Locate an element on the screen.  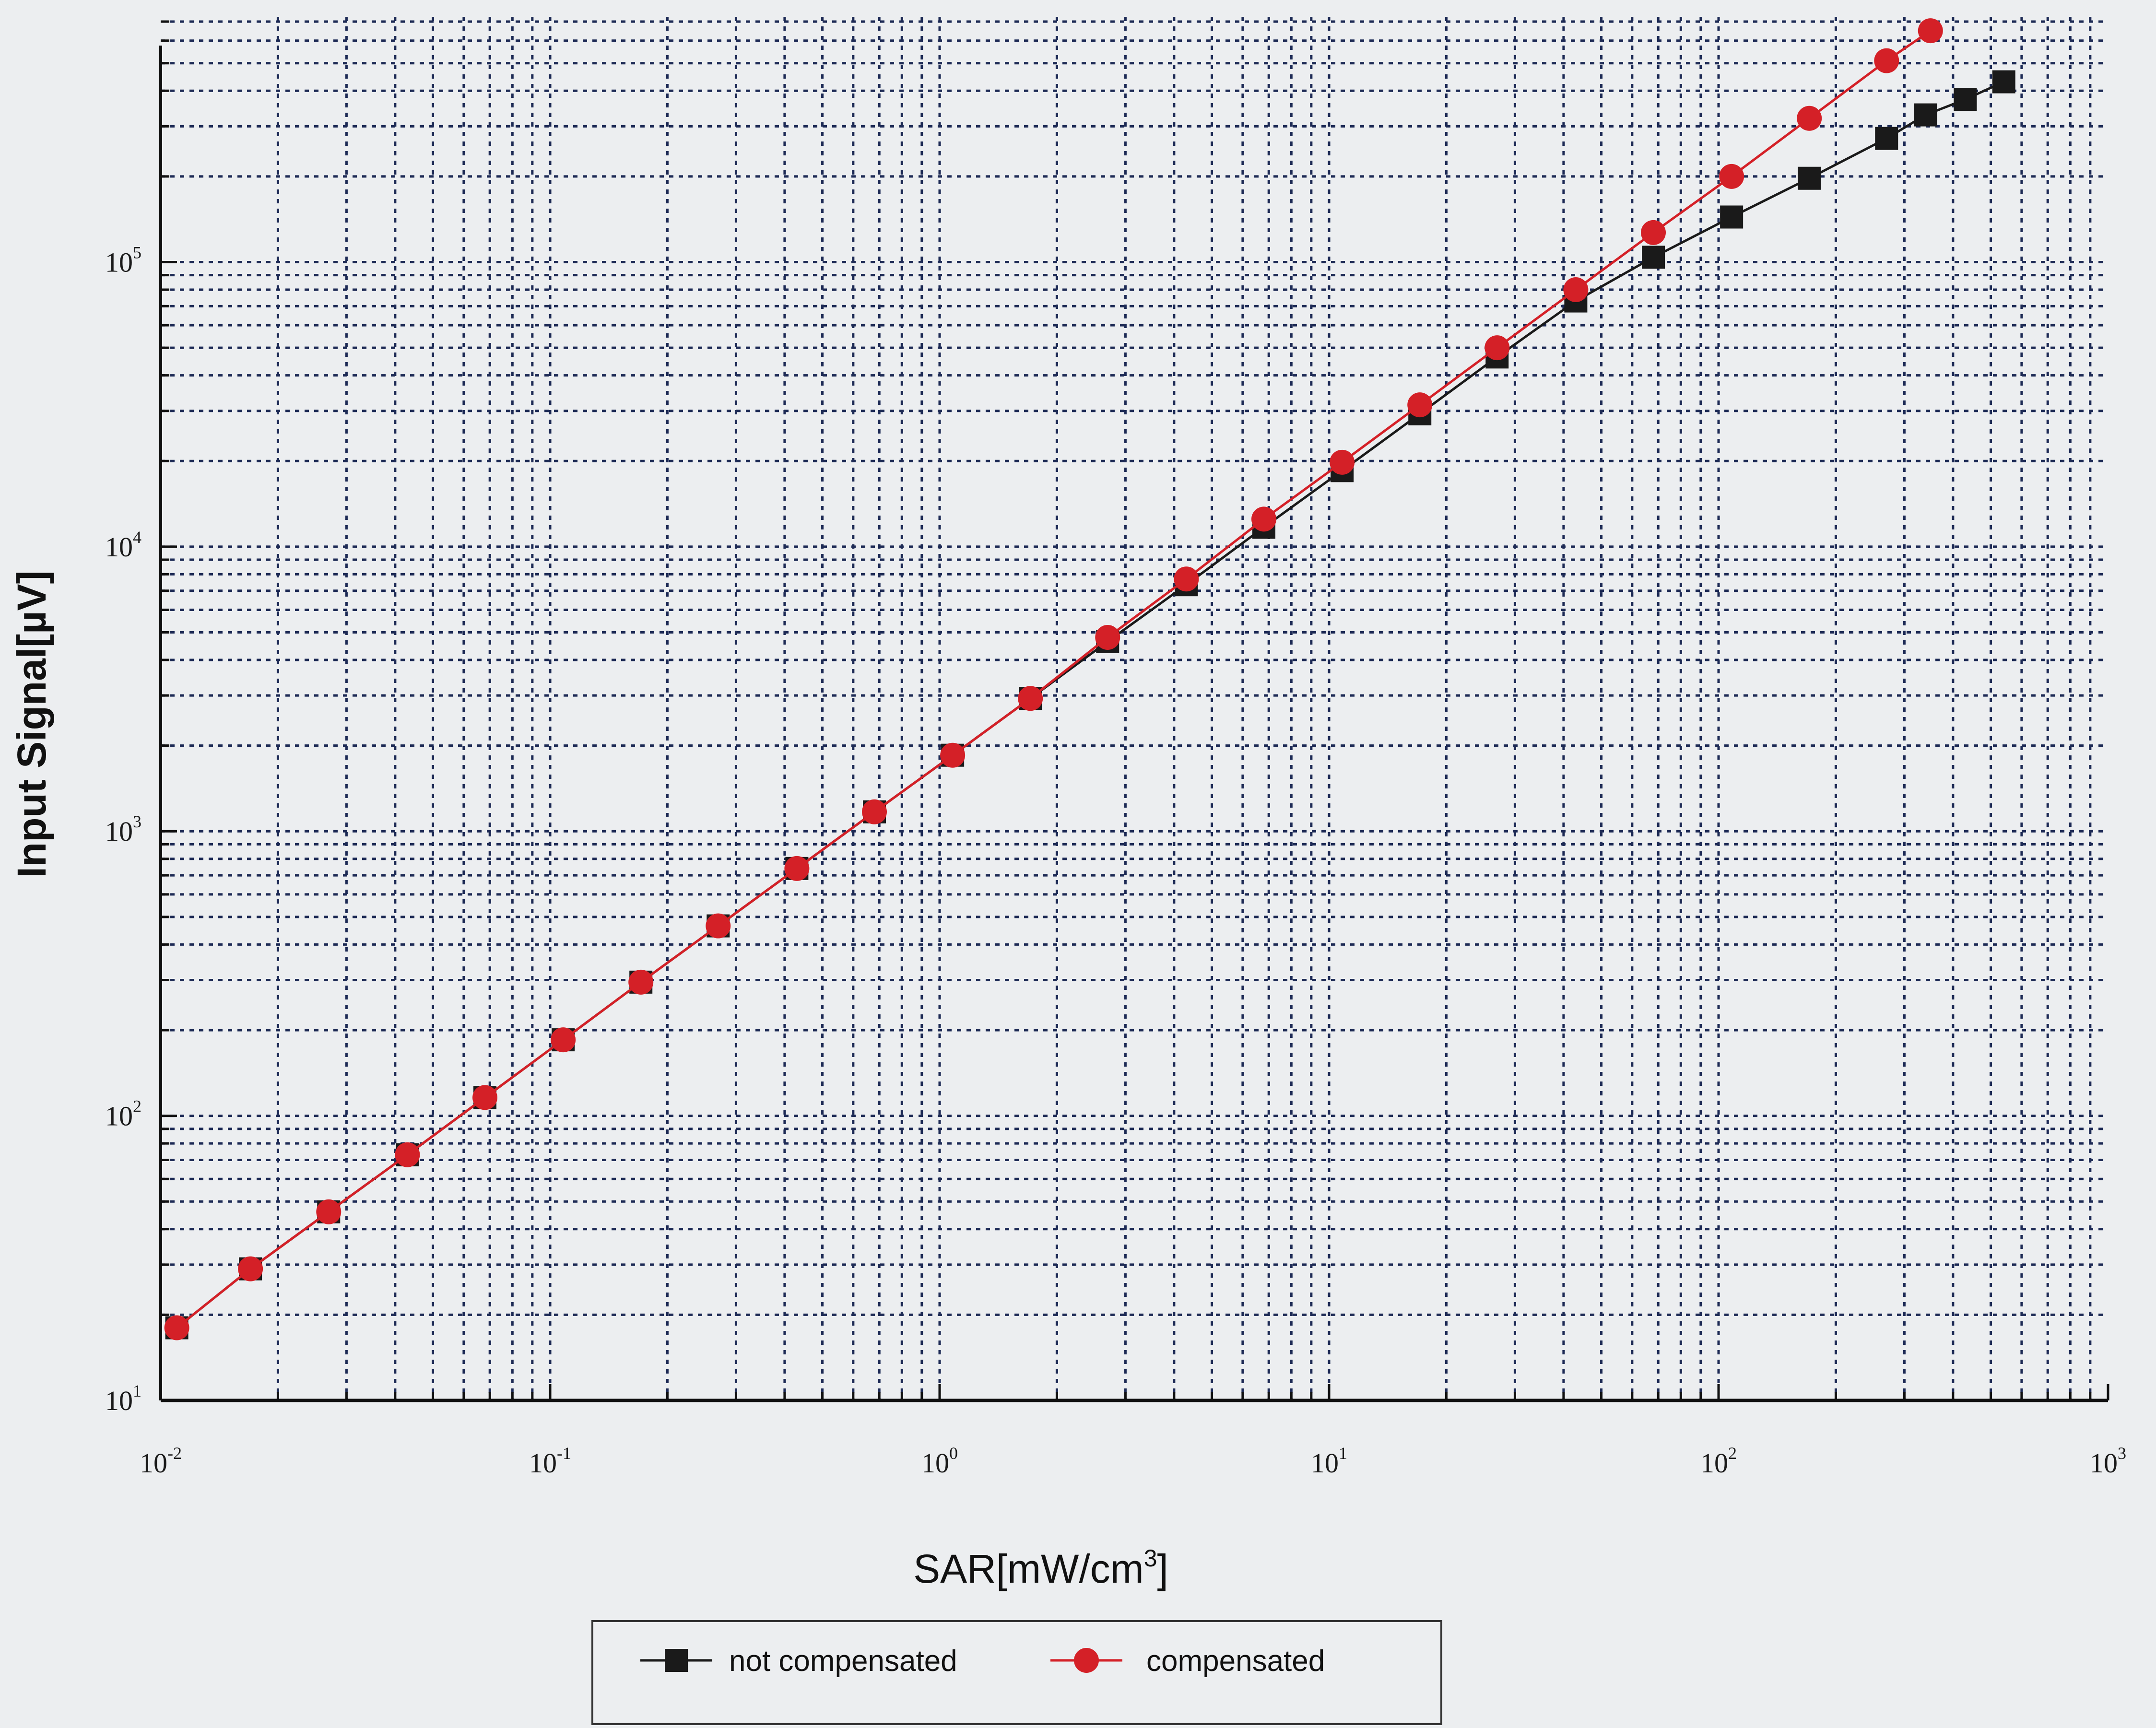
legend-item: not compensated is located at coordinates (799, 1662).